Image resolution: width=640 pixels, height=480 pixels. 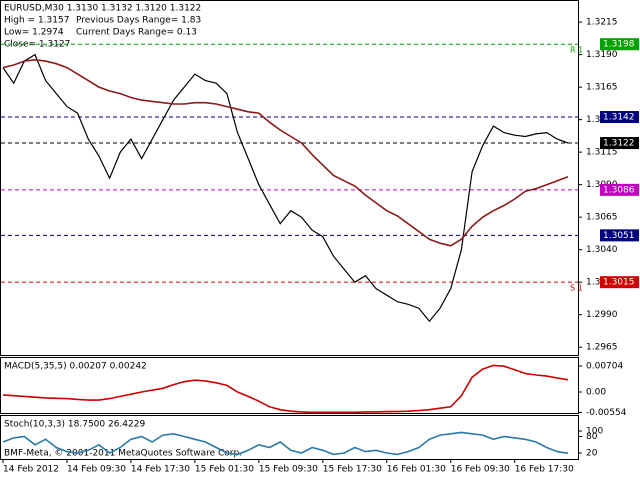 I want to click on y-tick-label: 20, so click(x=592, y=454).